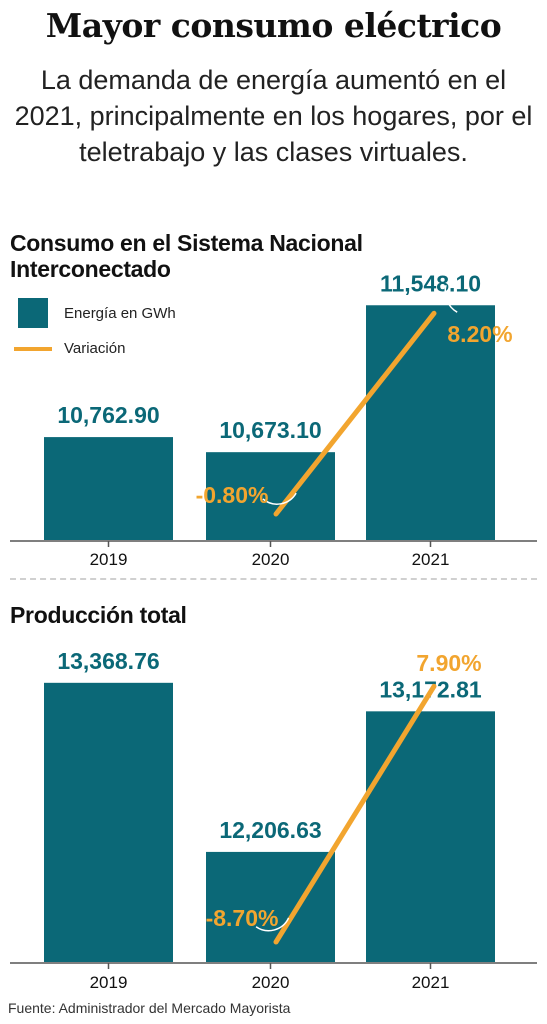 This screenshot has width=547, height=1024. Describe the element at coordinates (270, 430) in the screenshot. I see `bar-value-label-2020: 10,673.10` at that location.